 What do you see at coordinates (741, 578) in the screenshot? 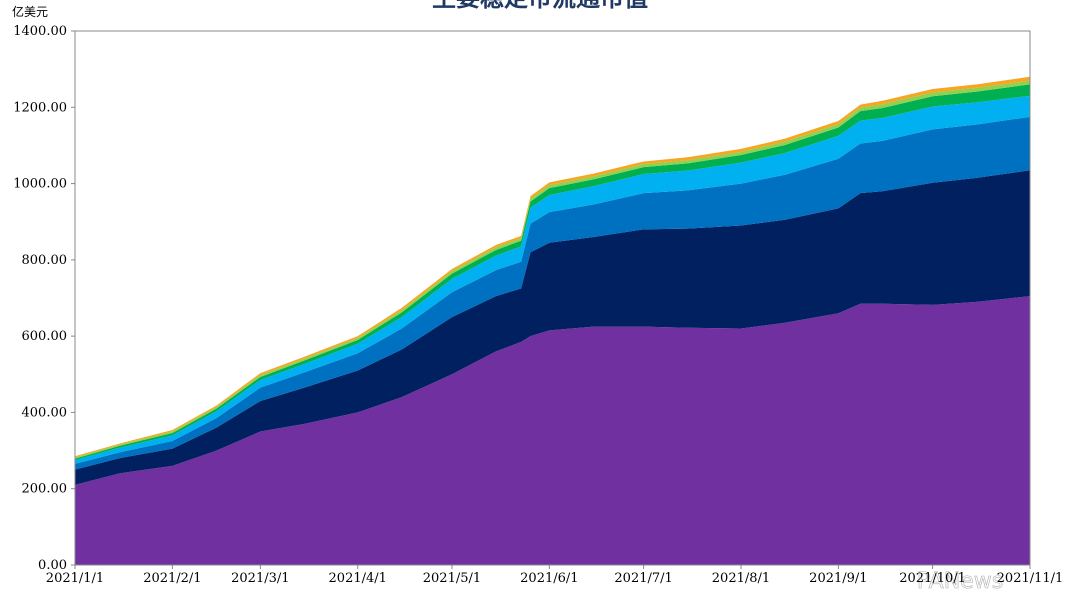
I see `x-tick-label: 2021/8/1` at bounding box center [741, 578].